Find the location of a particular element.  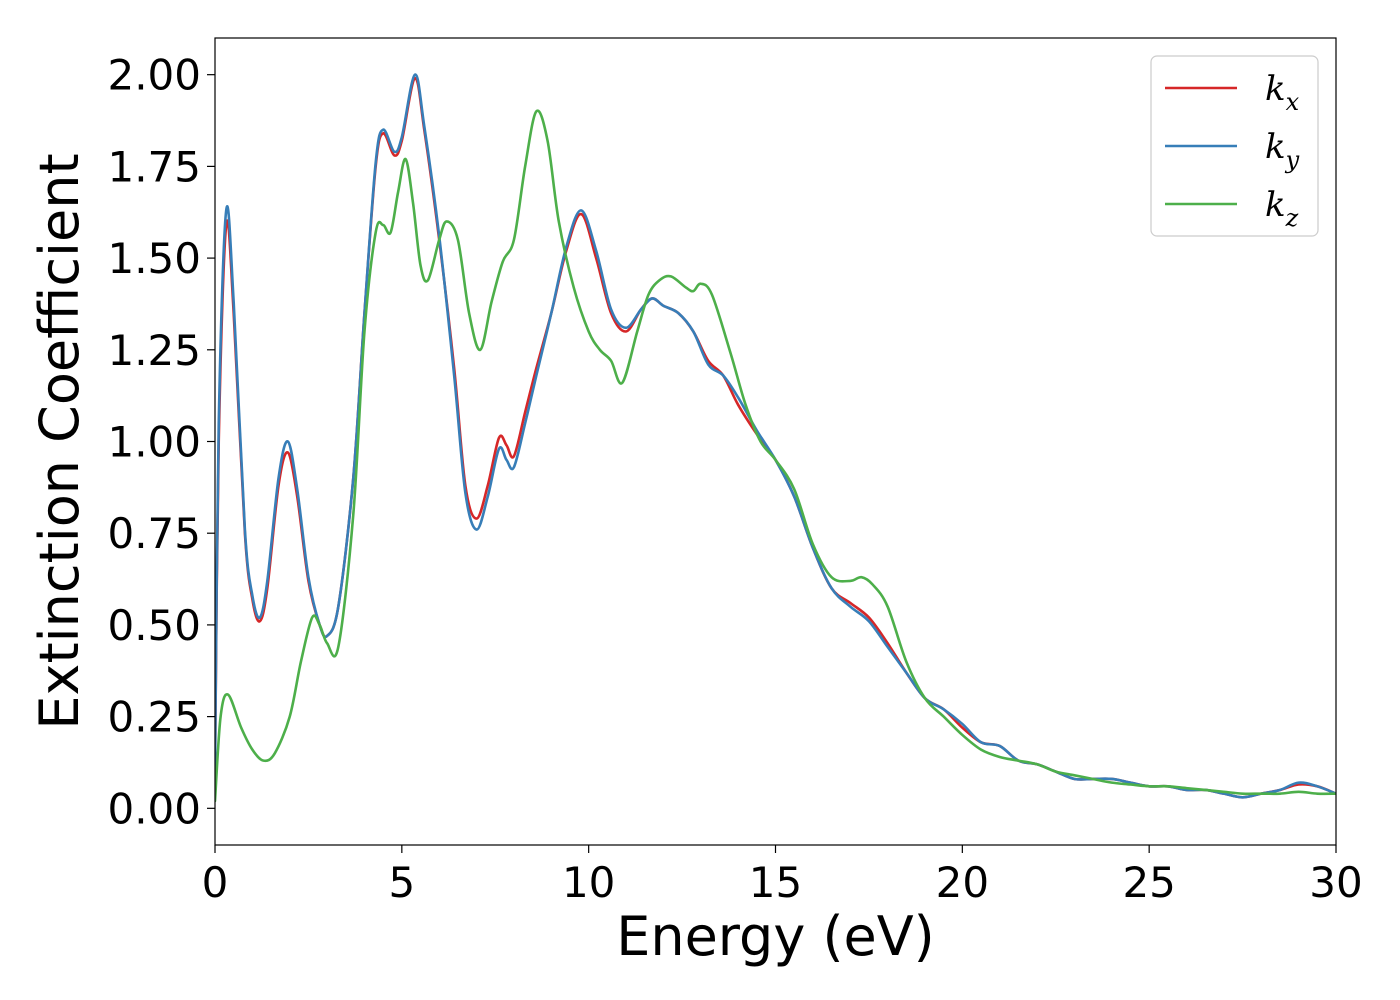

legend-label-kz: kz is located at coordinates (1282, 208).